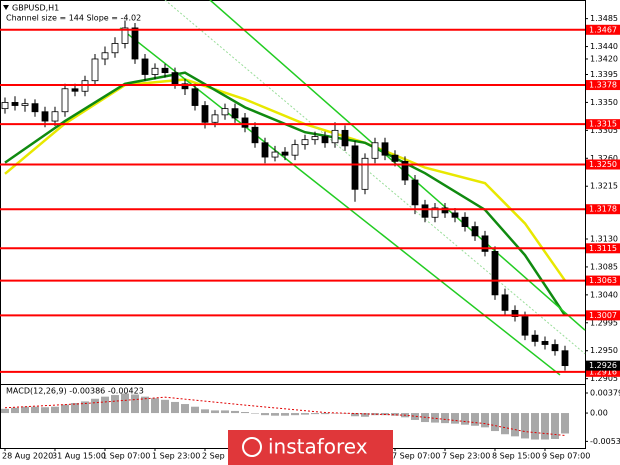 This screenshot has height=465, width=620. I want to click on watermark-text: instaforex, so click(318, 447).